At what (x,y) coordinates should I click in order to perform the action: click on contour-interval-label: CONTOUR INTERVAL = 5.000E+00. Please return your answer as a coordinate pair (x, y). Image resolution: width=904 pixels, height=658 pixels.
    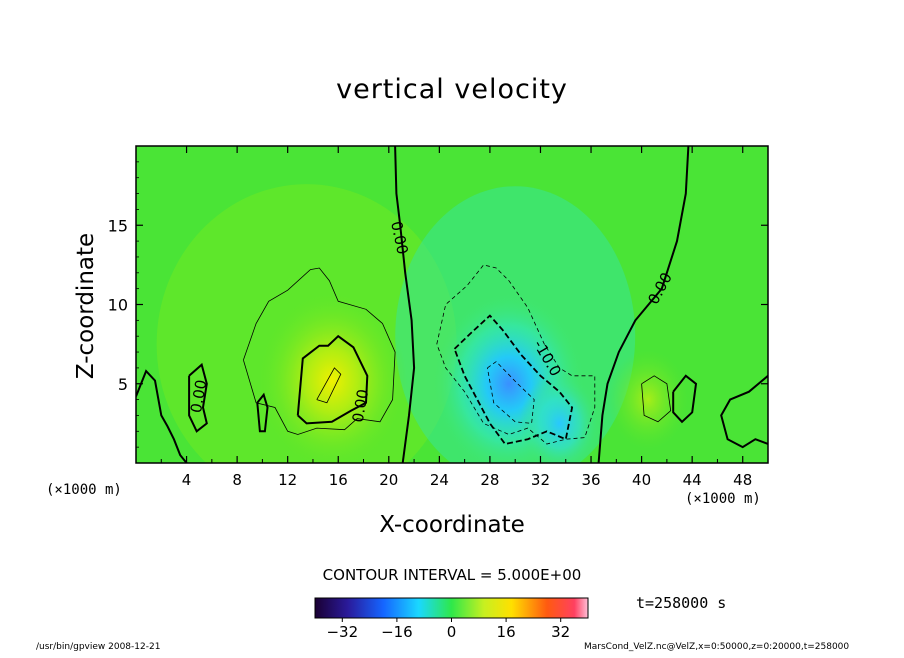
    Looking at the image, I should click on (452, 575).